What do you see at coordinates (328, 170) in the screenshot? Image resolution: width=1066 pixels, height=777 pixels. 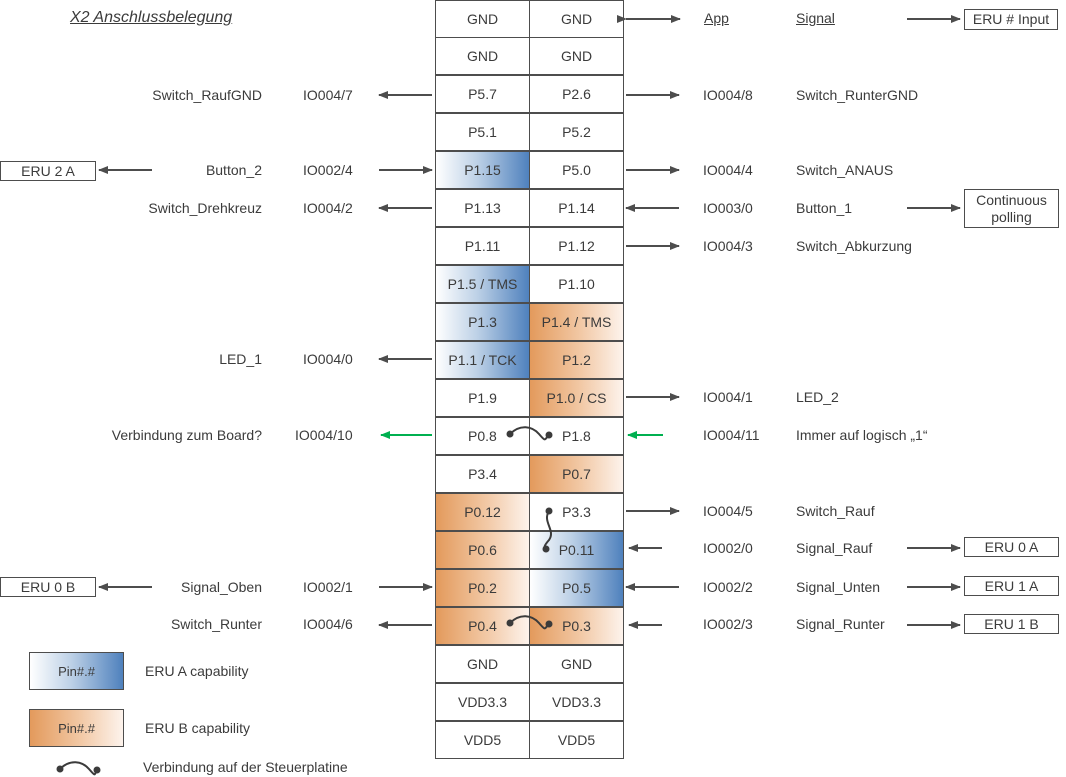 I see `left-io-label: IO002/4` at bounding box center [328, 170].